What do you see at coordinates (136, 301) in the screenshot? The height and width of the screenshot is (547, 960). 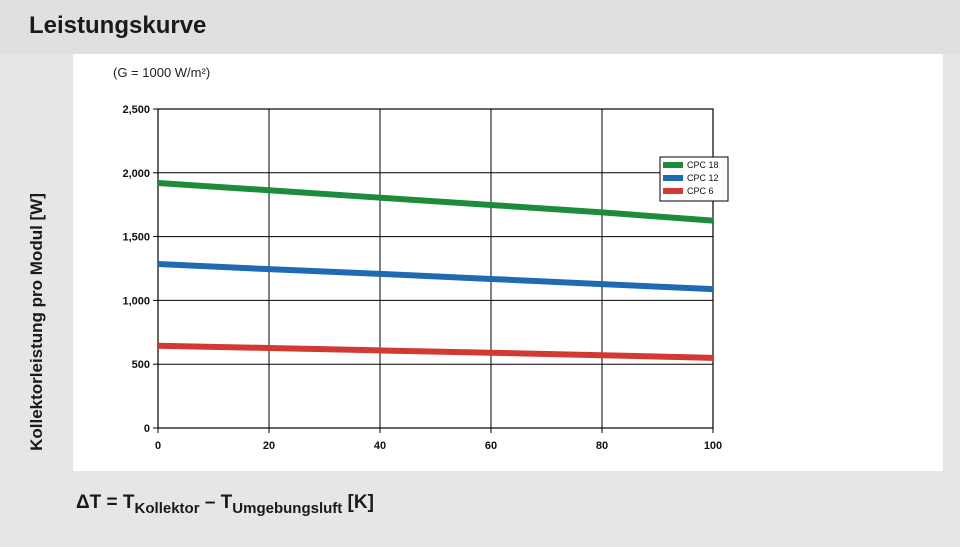 I see `y-tick-label: 1,000` at bounding box center [136, 301].